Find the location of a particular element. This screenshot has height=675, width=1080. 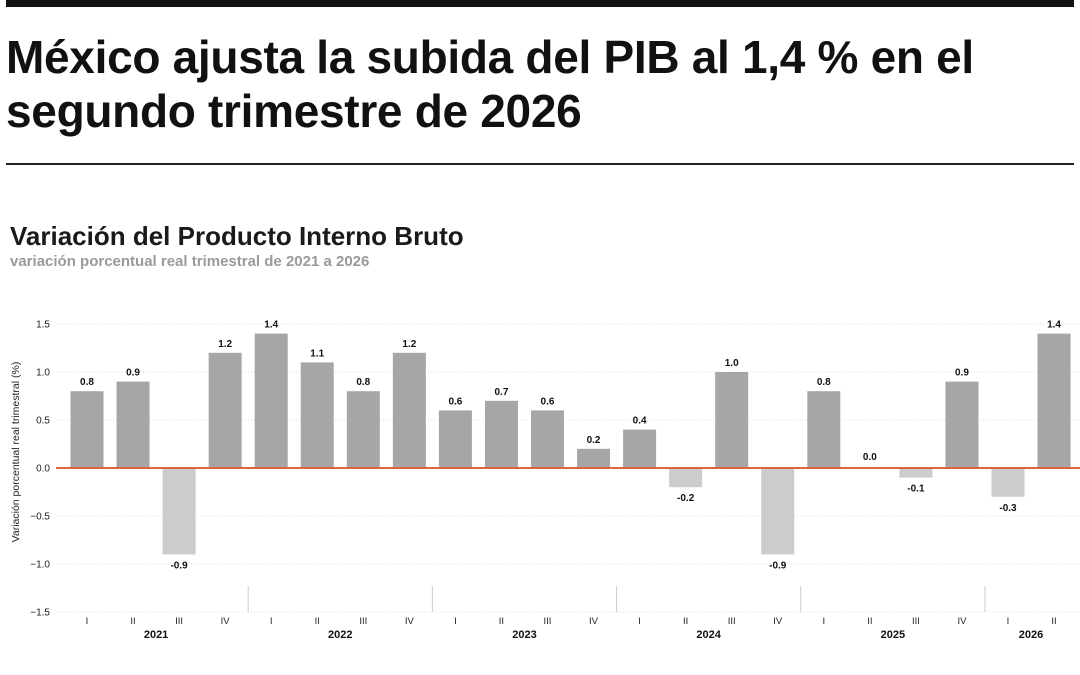

y-tick-label: 0.0 is located at coordinates (43, 469).